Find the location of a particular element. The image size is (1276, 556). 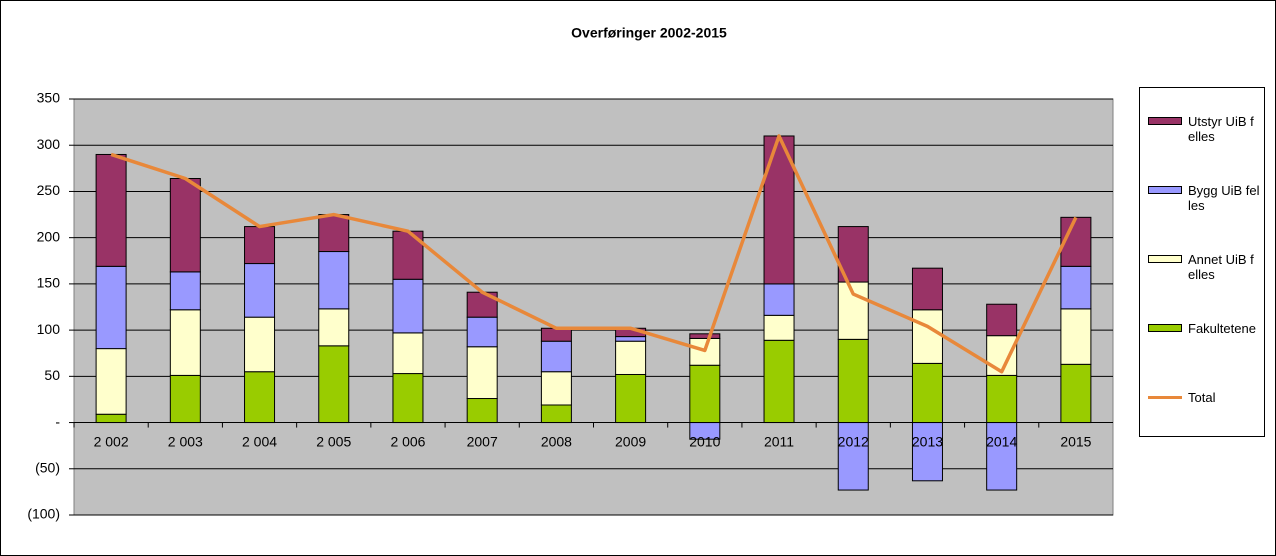

x-tick-label: 2010 is located at coordinates (704, 441).